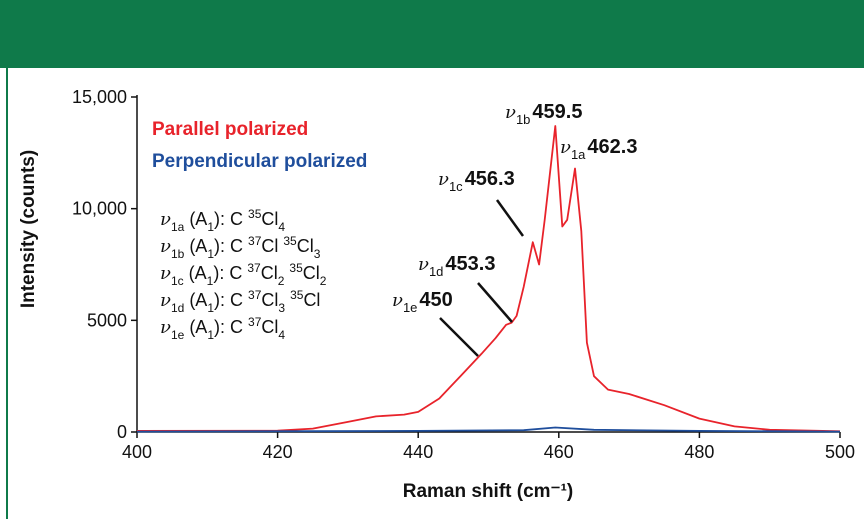  I want to click on subscript: 1b, so click(523, 119).